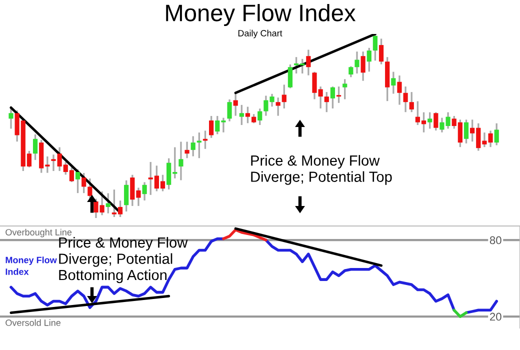  I want to click on line-series, so click(245, 235).